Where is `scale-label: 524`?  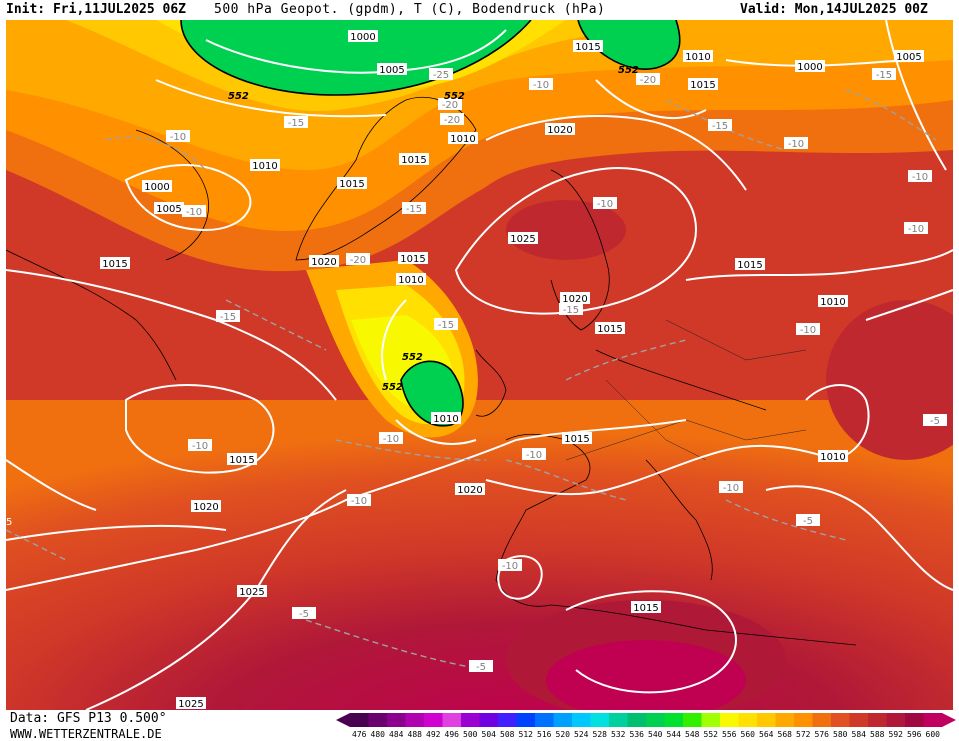 scale-label: 524 is located at coordinates (581, 734).